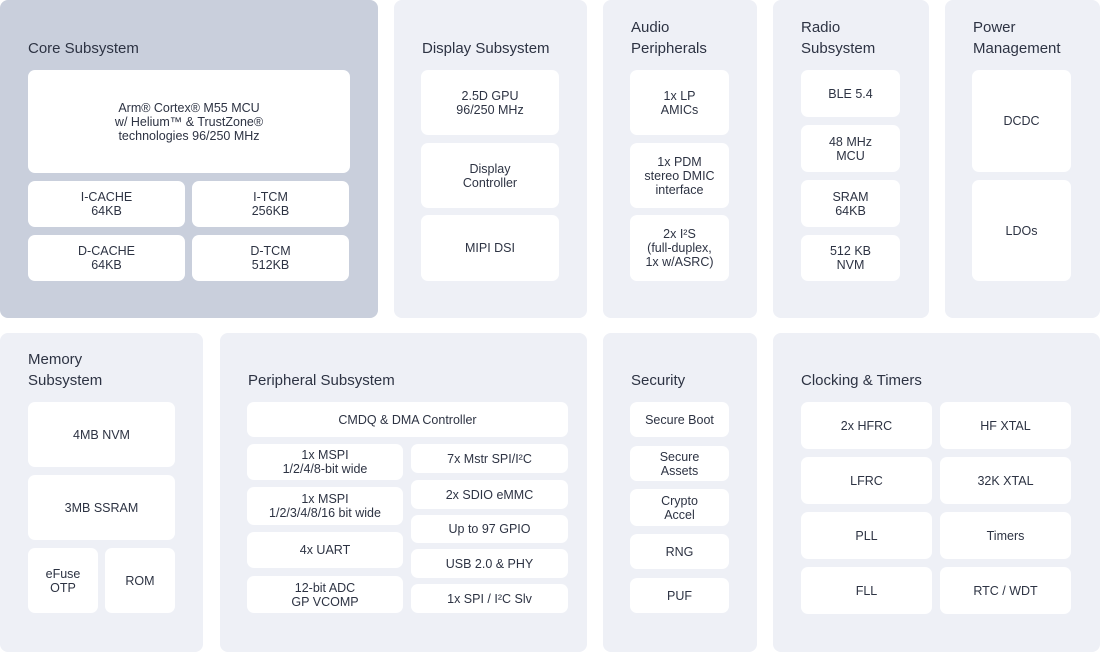  Describe the element at coordinates (850, 258) in the screenshot. I see `block-radio: 512 KB NVM` at that location.